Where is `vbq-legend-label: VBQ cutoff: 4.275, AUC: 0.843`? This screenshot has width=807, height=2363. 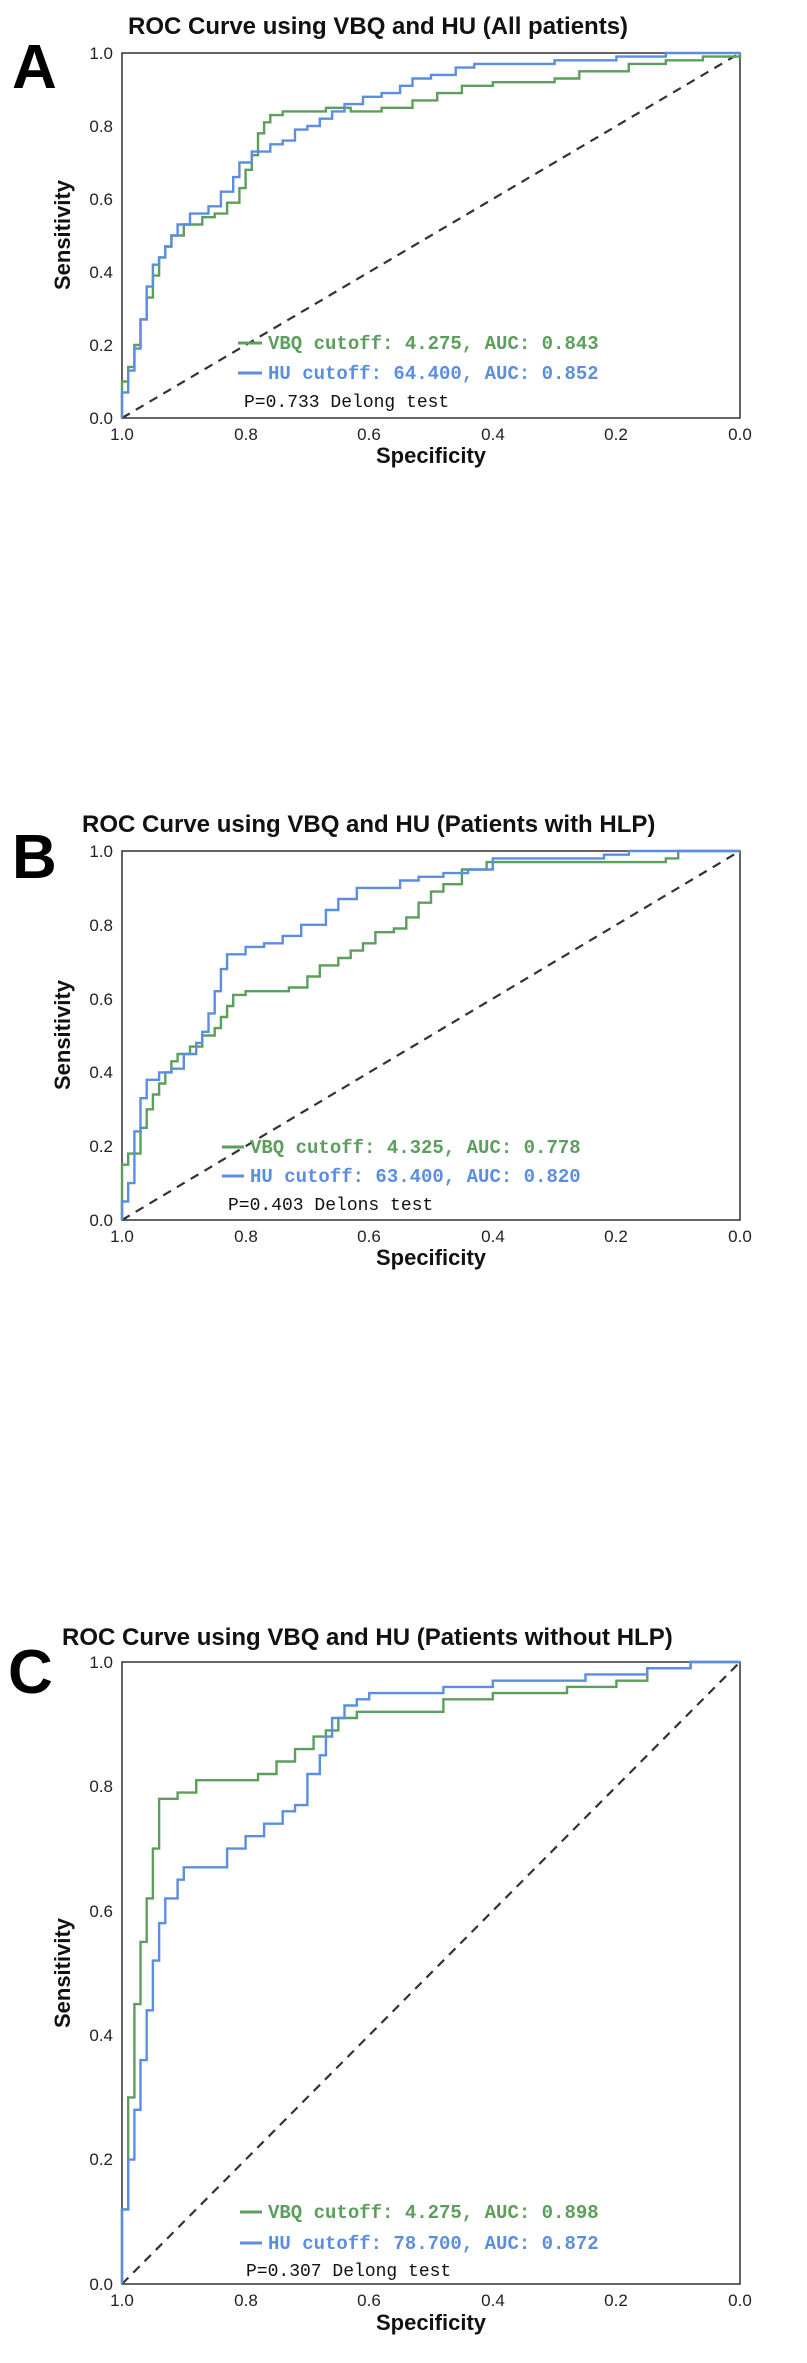
vbq-legend-label: VBQ cutoff: 4.275, AUC: 0.843 is located at coordinates (433, 344).